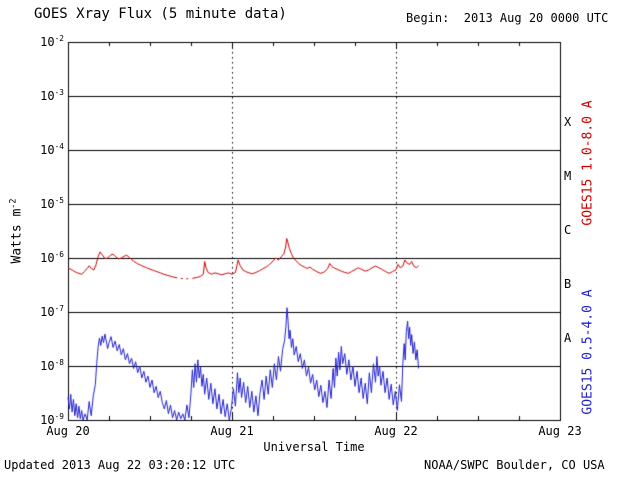  I want to click on flare-class-label: B, so click(568, 284).